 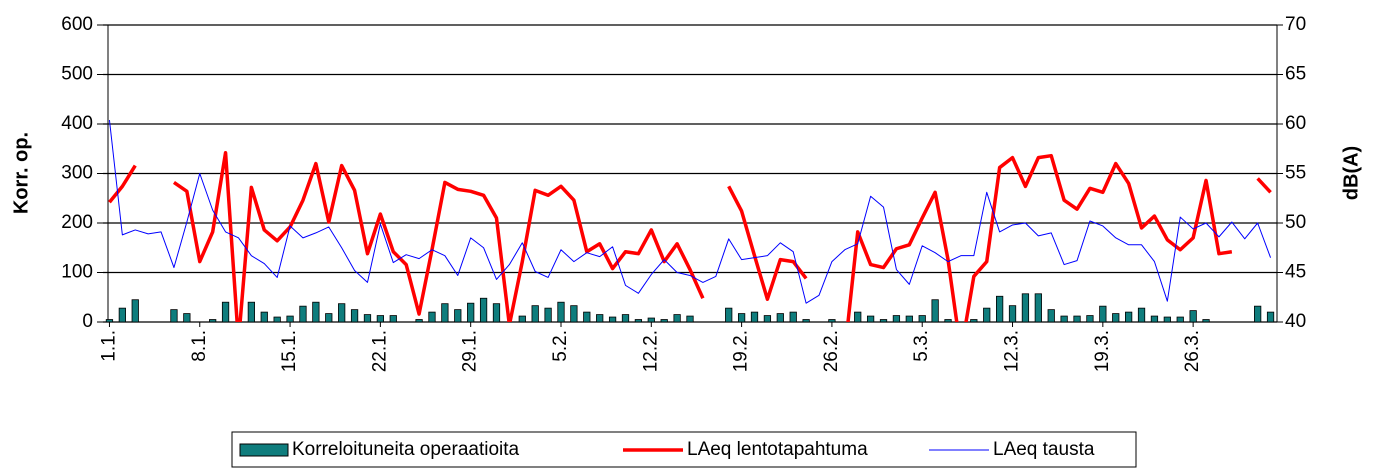 I want to click on y-tick-label: 500, so click(x=77, y=74).